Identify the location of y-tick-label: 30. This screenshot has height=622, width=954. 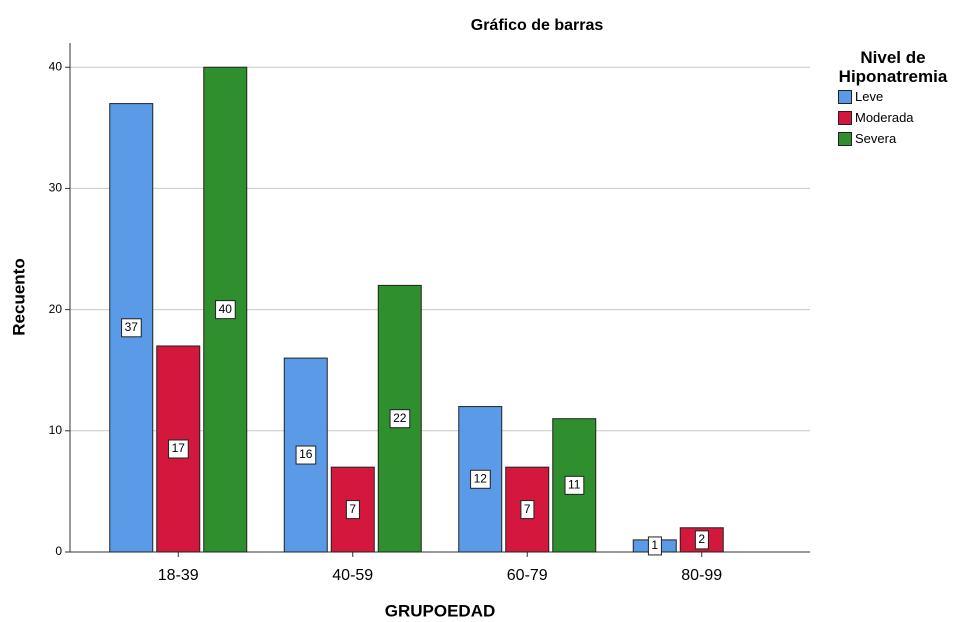
(56, 188).